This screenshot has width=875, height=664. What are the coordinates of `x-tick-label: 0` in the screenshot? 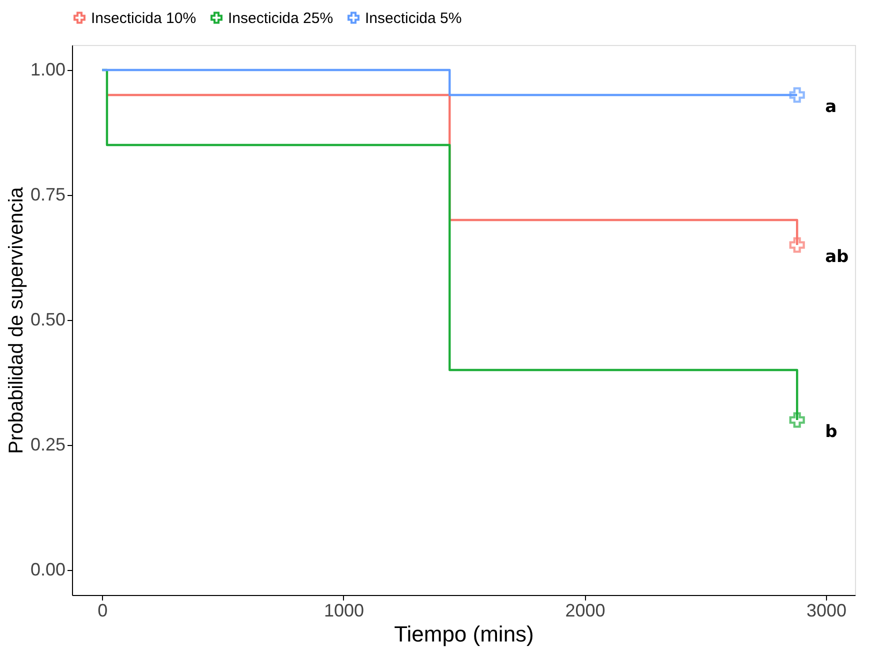 It's located at (103, 610).